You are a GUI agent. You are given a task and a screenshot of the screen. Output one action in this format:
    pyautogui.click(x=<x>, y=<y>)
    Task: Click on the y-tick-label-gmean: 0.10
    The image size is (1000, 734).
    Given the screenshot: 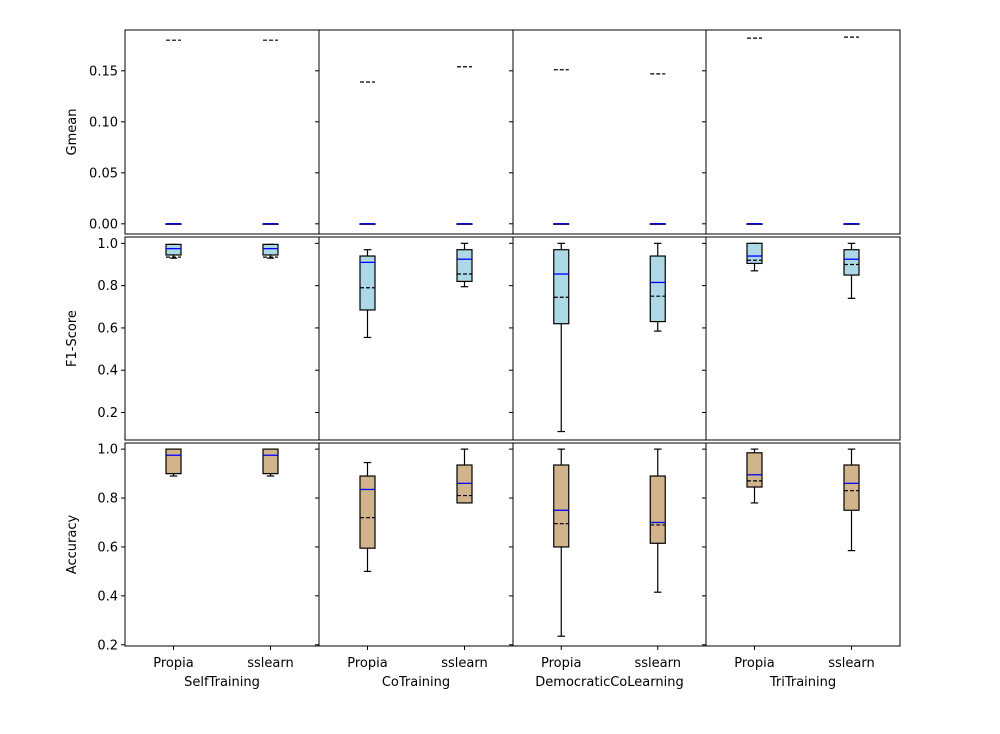 What is the action you would take?
    pyautogui.click(x=103, y=122)
    